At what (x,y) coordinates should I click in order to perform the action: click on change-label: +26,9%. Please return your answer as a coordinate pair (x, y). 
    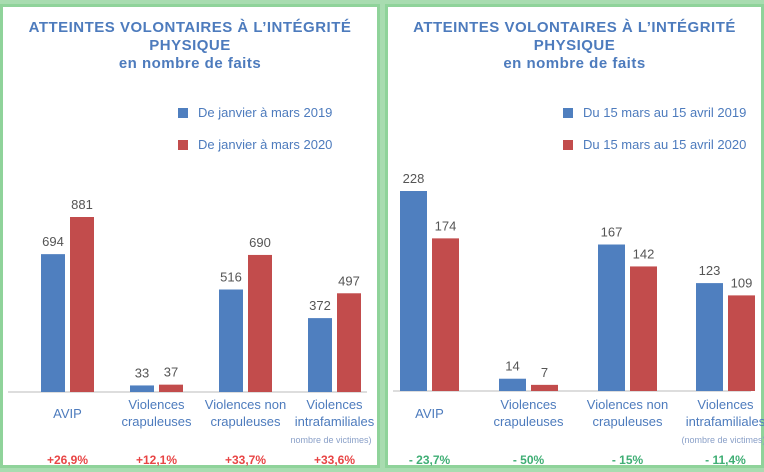
    Looking at the image, I should click on (67, 460).